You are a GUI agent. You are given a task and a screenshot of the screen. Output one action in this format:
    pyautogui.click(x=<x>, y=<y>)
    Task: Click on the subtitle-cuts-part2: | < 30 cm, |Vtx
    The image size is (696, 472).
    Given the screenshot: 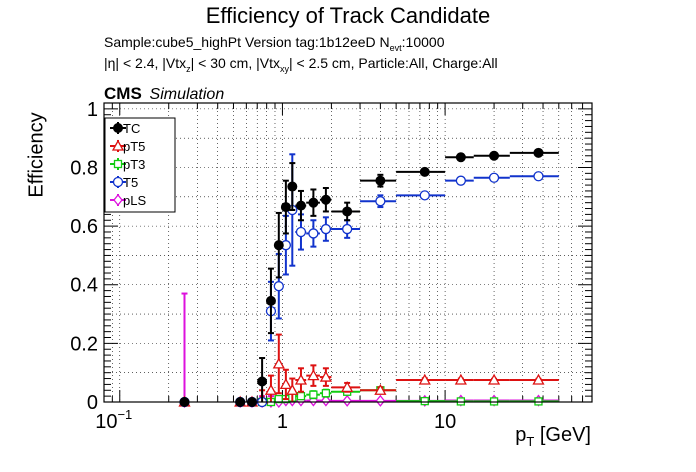 What is the action you would take?
    pyautogui.click(x=235, y=63)
    